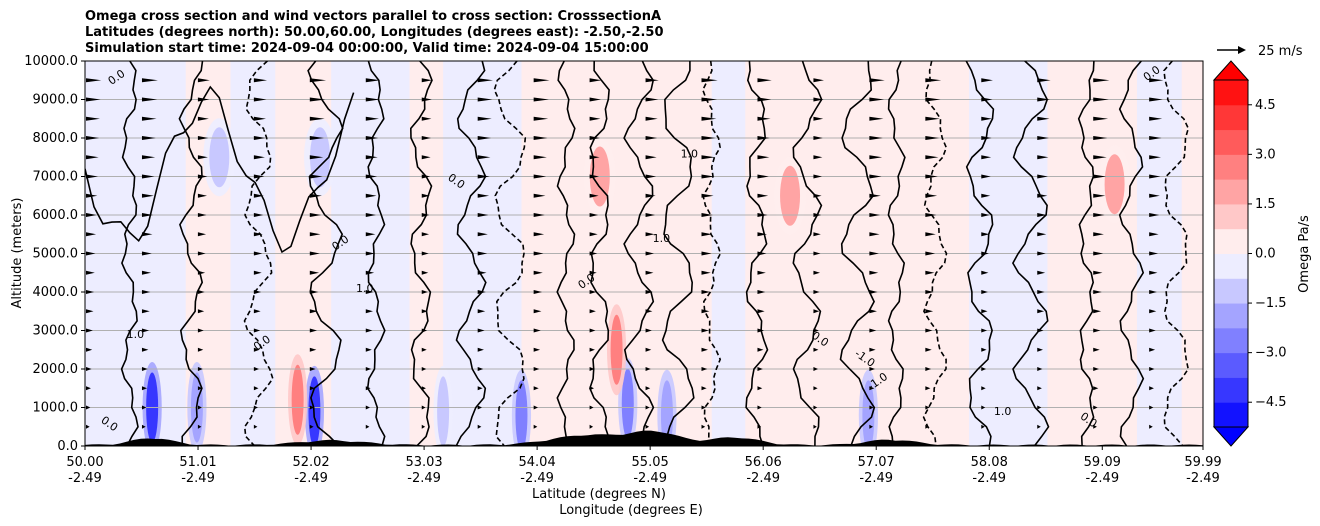 The image size is (1320, 526). What do you see at coordinates (1231, 436) in the screenshot?
I see `colorbar-extend-min` at bounding box center [1231, 436].